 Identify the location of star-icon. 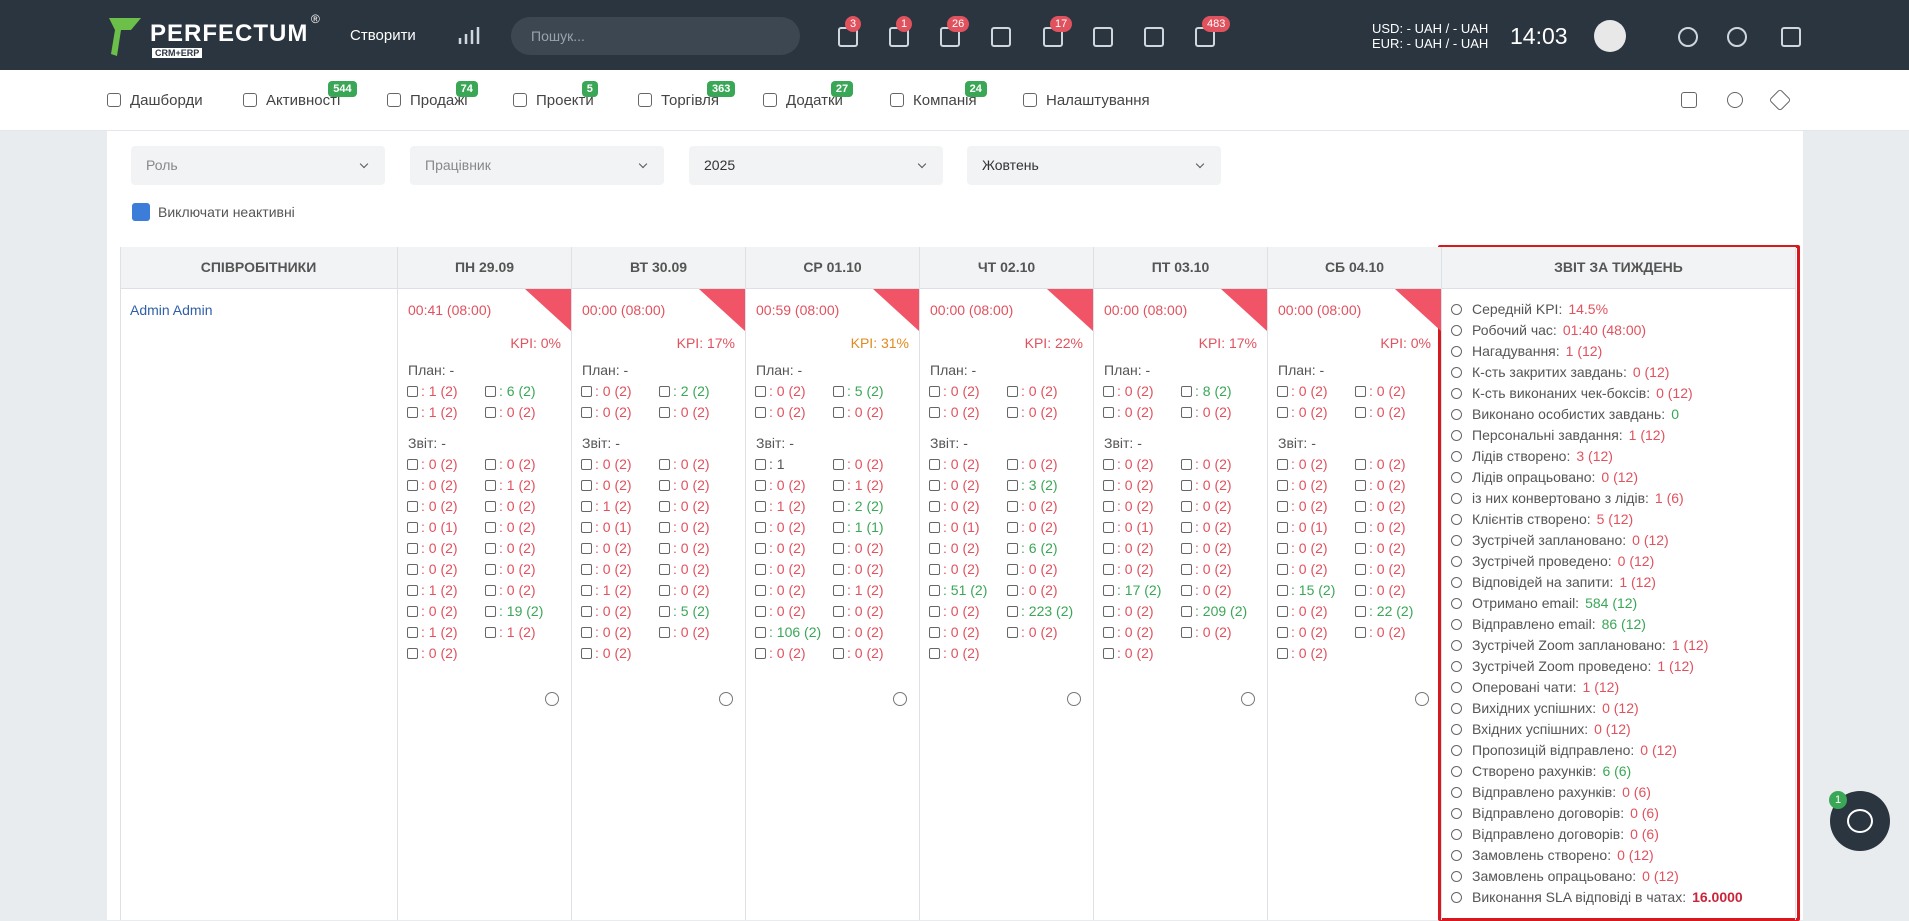
(1780, 100).